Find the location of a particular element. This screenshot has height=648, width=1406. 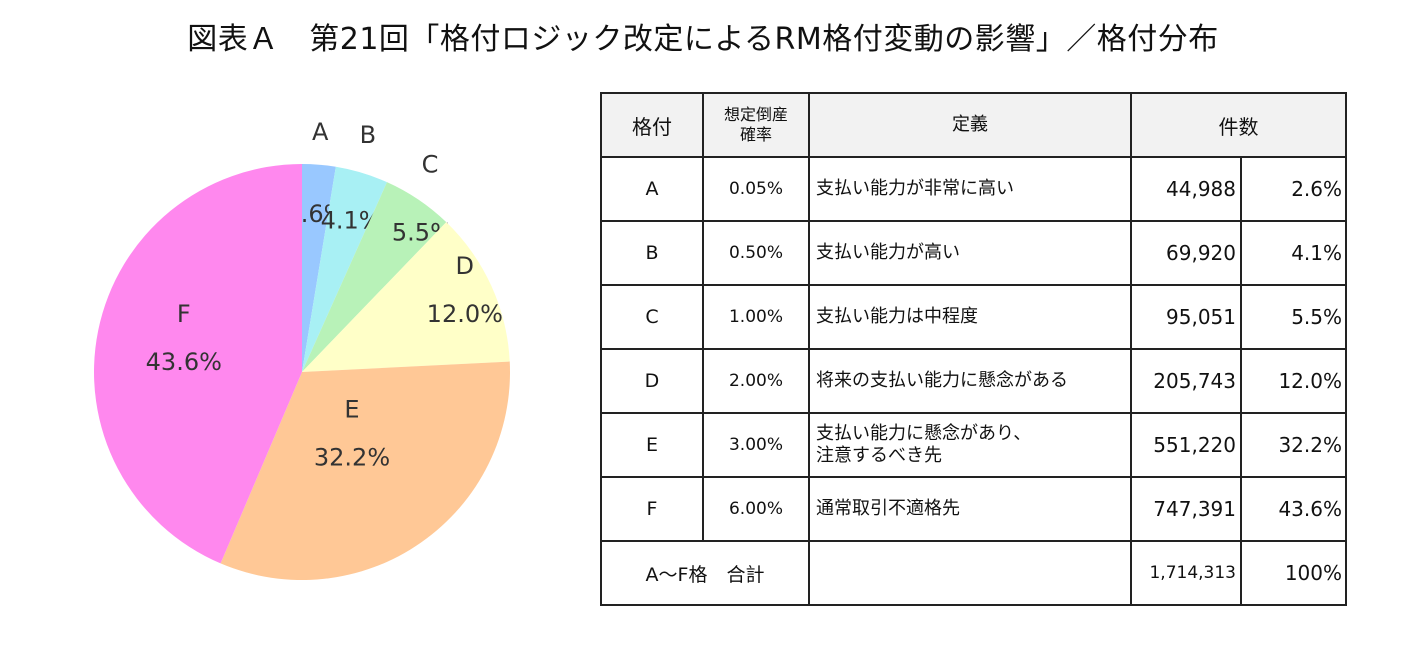

cell-default-prob: 3.00% is located at coordinates (756, 445).